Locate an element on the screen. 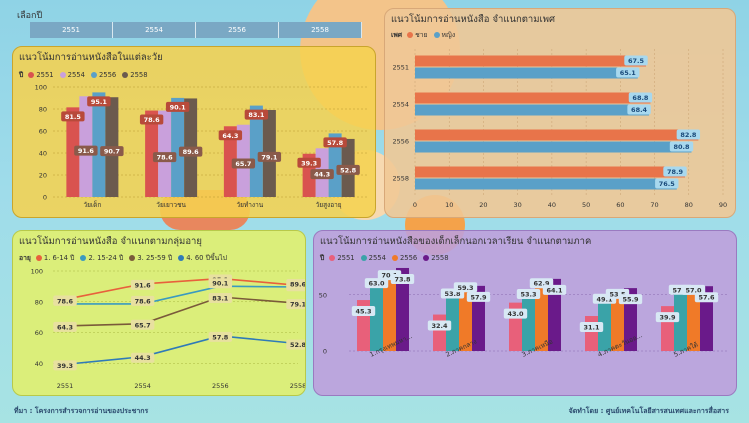 This screenshot has width=749, height=423. y-tick-label: 100 is located at coordinates (41, 88).